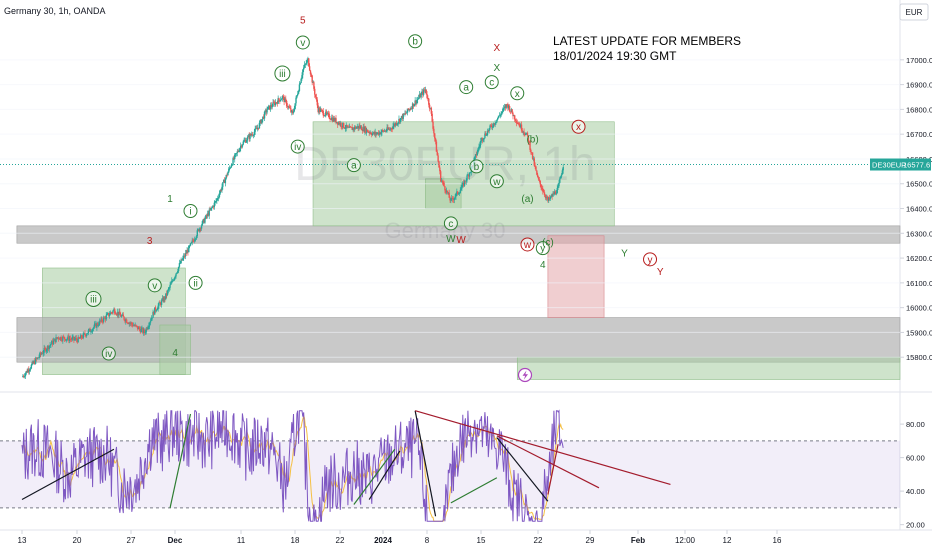 The image size is (932, 550). Describe the element at coordinates (55, 11) in the screenshot. I see `symbol-title: Germany 30, 1h, OANDA` at that location.